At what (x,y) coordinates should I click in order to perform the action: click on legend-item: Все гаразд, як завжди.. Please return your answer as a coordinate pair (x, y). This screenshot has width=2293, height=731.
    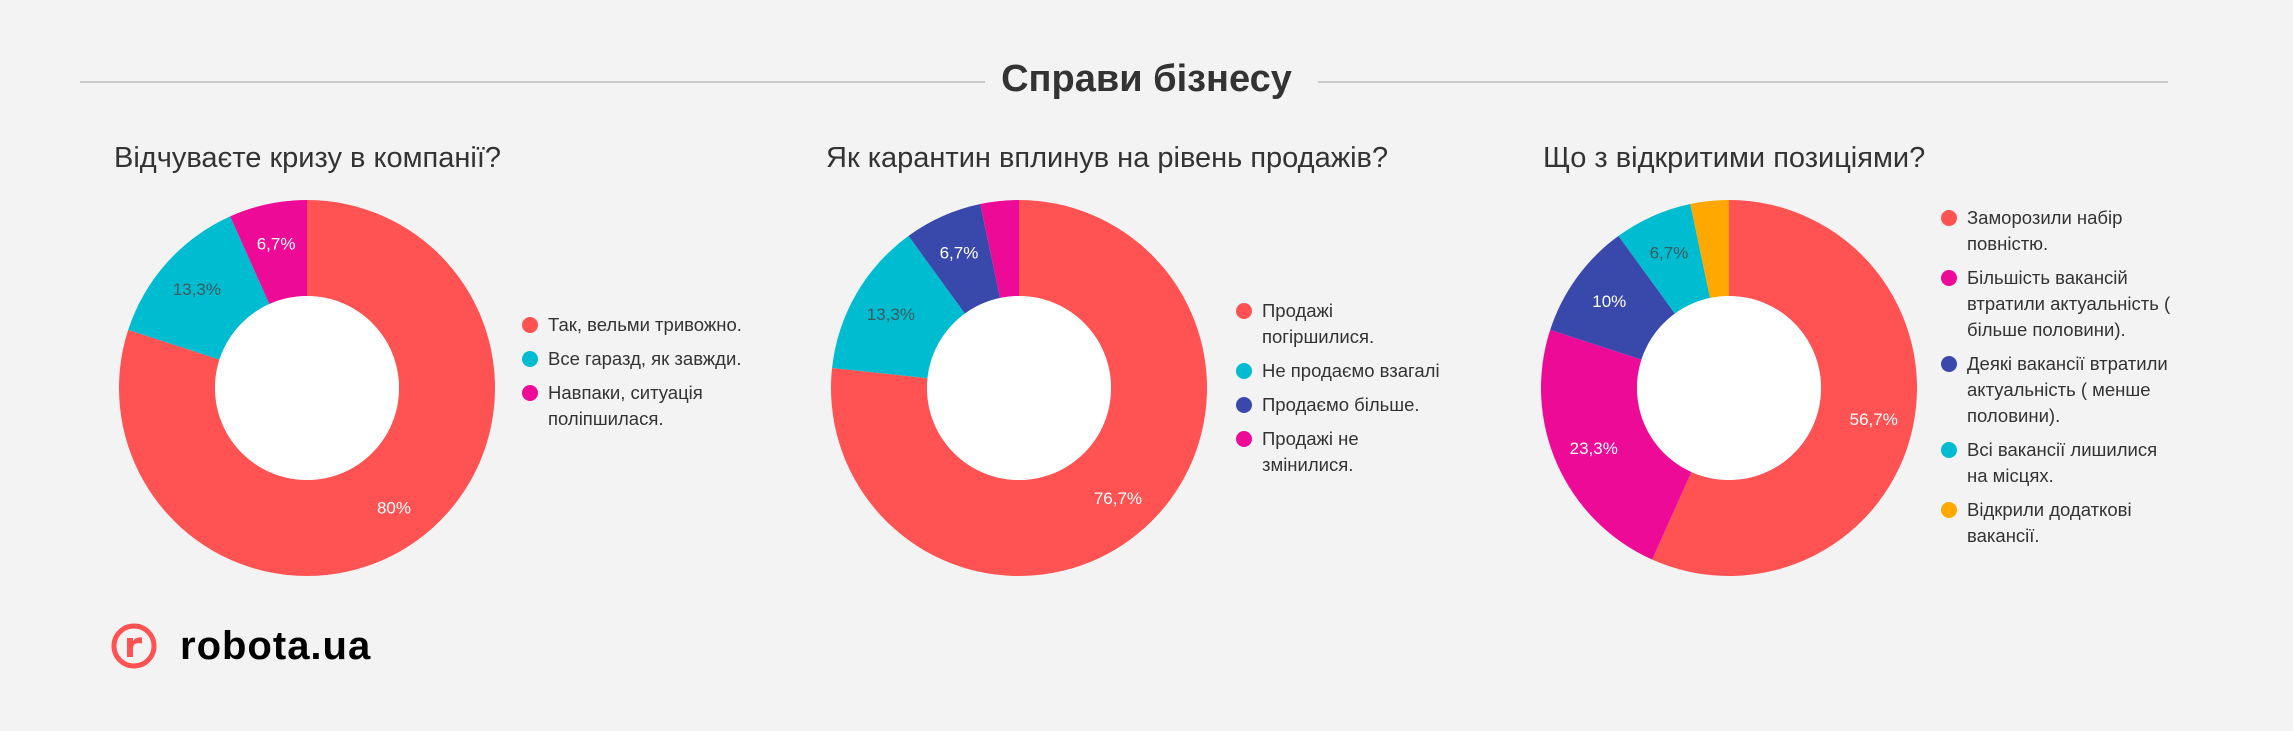
    Looking at the image, I should click on (632, 359).